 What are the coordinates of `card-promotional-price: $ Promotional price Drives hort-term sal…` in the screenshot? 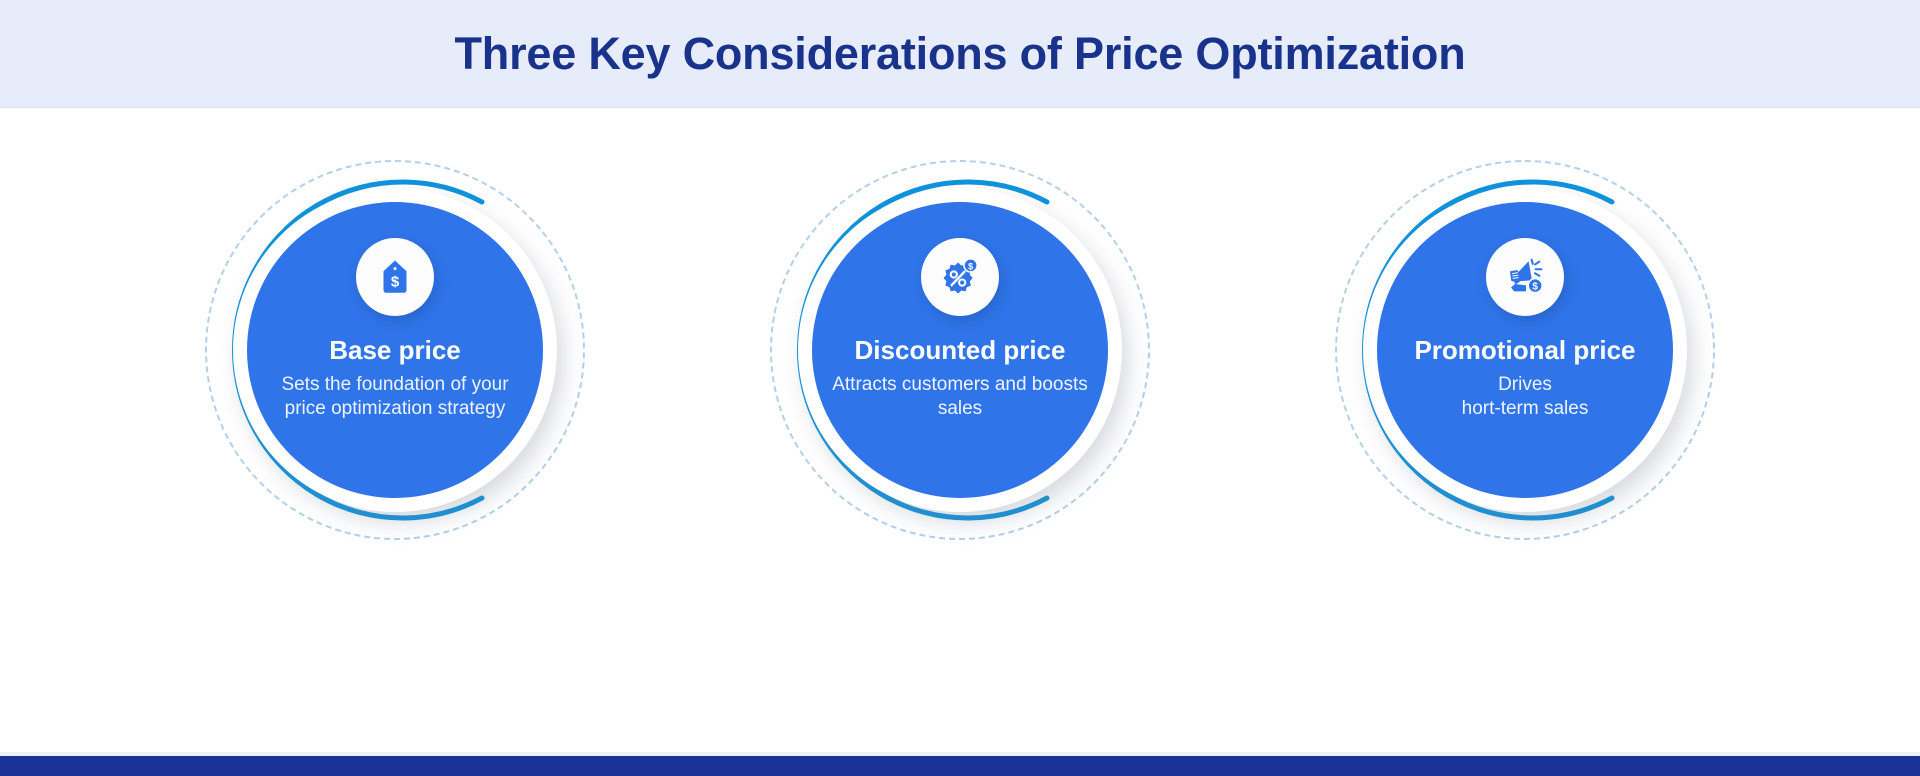 It's located at (1525, 350).